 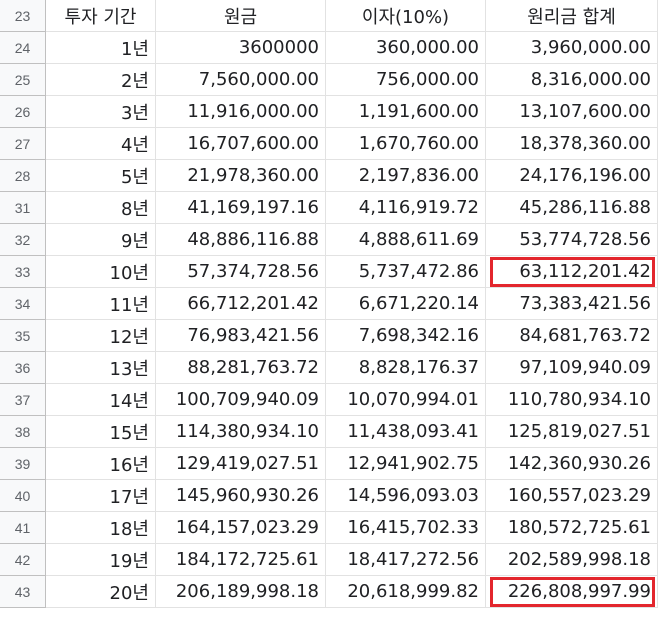 I want to click on cell-period: 18년, so click(x=101, y=528).